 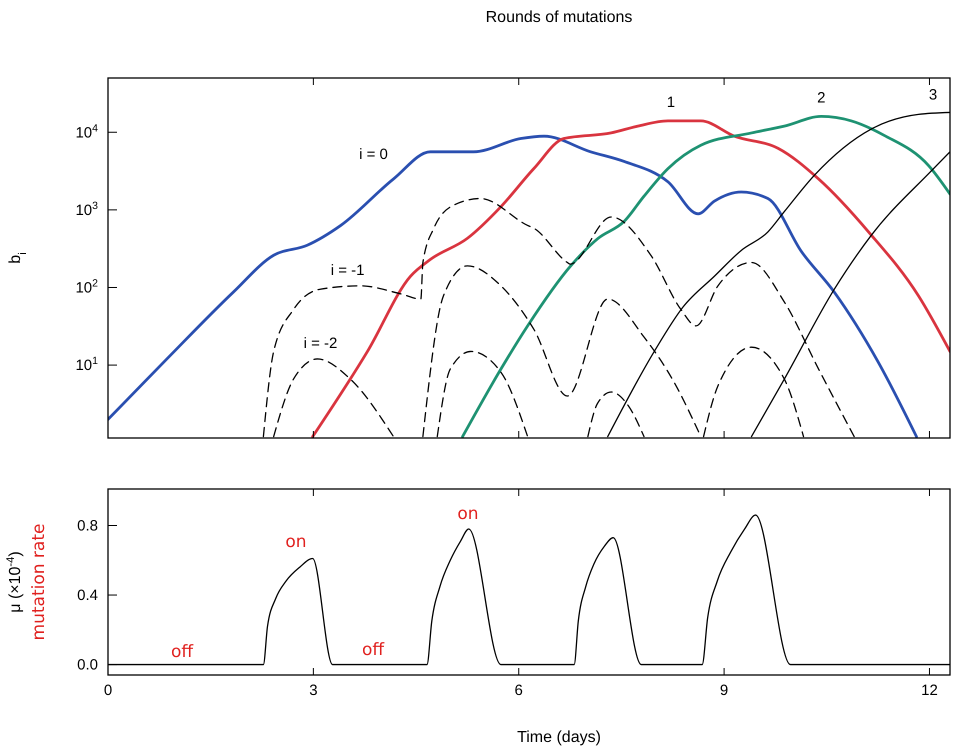 What do you see at coordinates (86, 132) in the screenshot?
I see `y-tick-label: 10$^{4}$` at bounding box center [86, 132].